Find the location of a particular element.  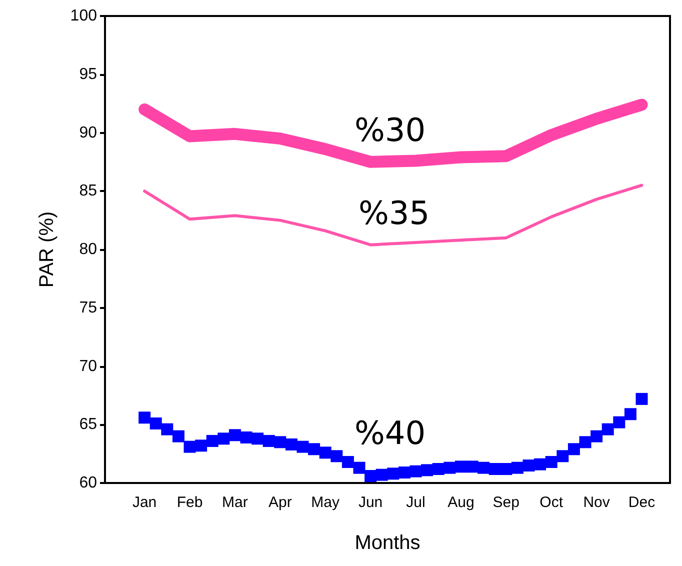

y-axis-title: PAR (%) is located at coordinates (47, 249).